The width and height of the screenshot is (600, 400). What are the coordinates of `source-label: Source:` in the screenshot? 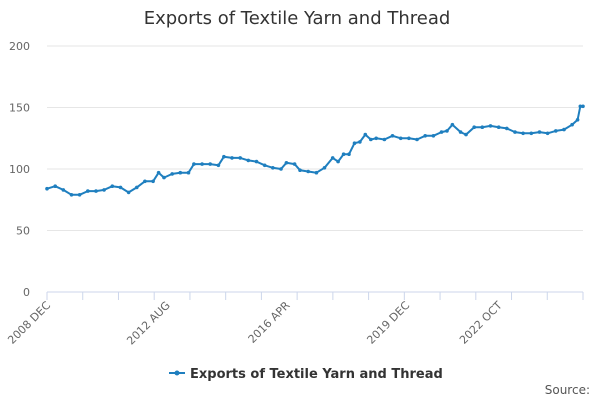 It's located at (567, 390).